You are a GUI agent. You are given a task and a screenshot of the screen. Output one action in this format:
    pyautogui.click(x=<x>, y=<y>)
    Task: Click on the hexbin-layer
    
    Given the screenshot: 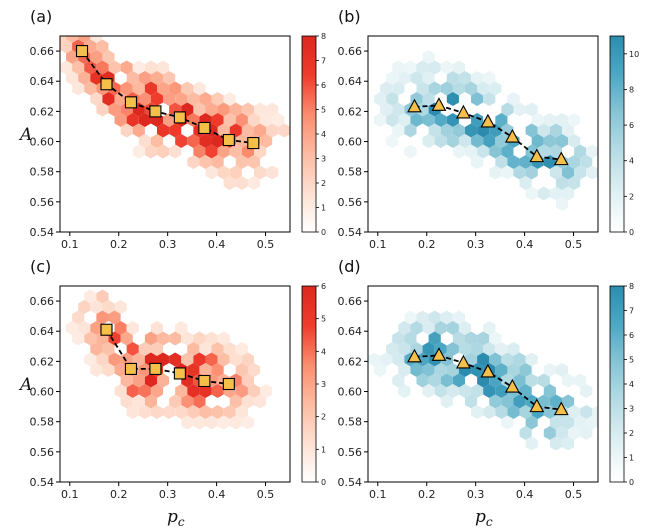 What is the action you would take?
    pyautogui.click(x=175, y=113)
    